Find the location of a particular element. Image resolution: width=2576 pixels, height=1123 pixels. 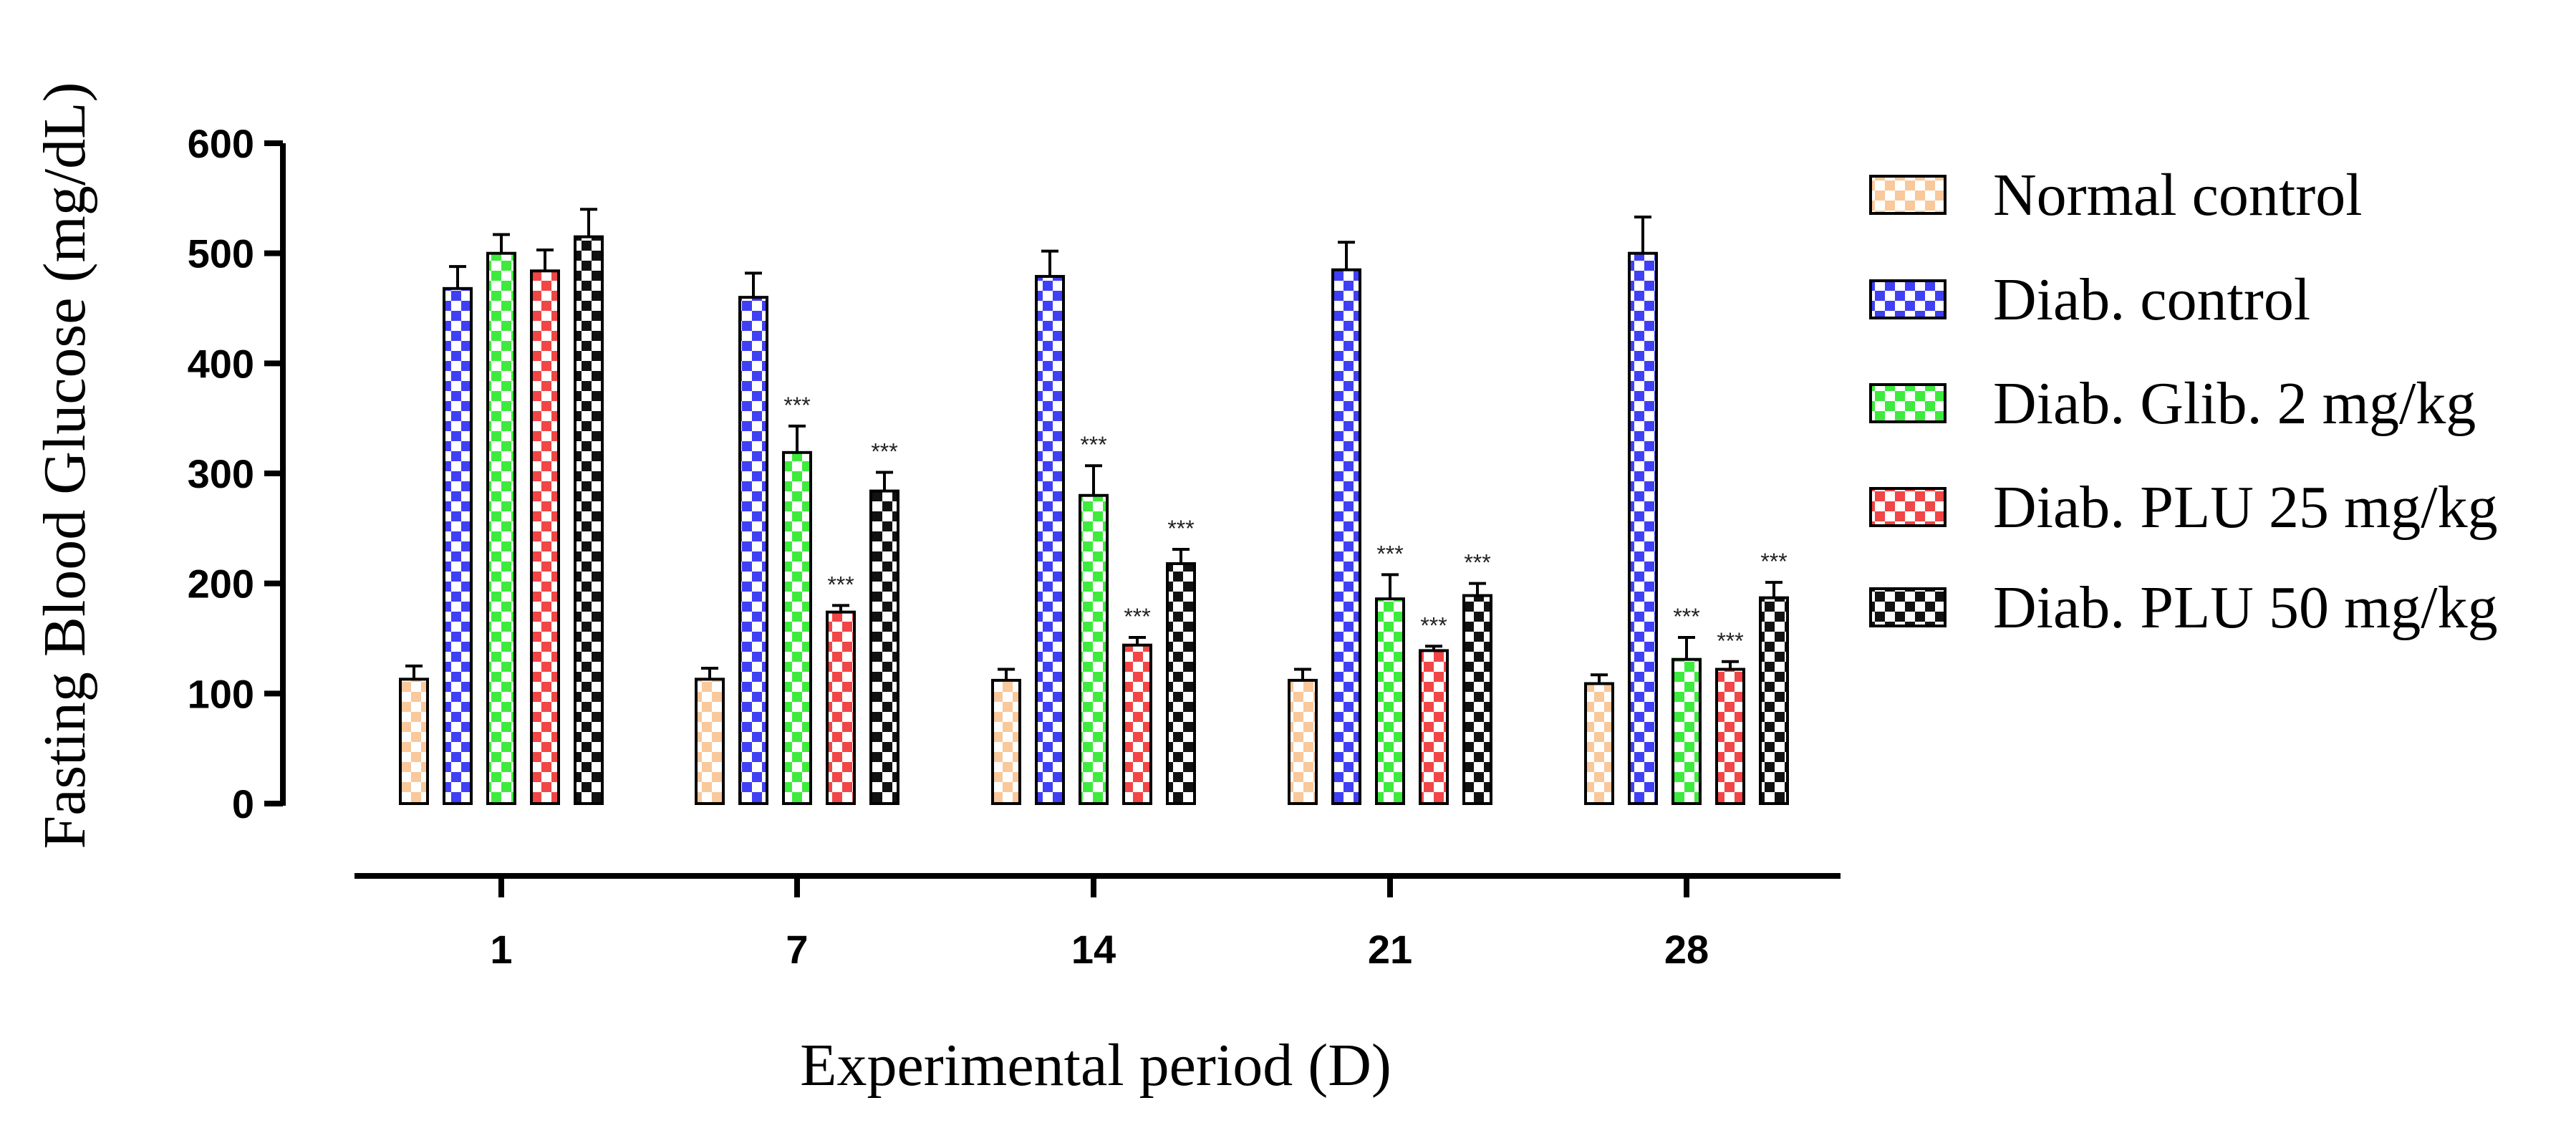

x-tick-label: 7 is located at coordinates (797, 949).